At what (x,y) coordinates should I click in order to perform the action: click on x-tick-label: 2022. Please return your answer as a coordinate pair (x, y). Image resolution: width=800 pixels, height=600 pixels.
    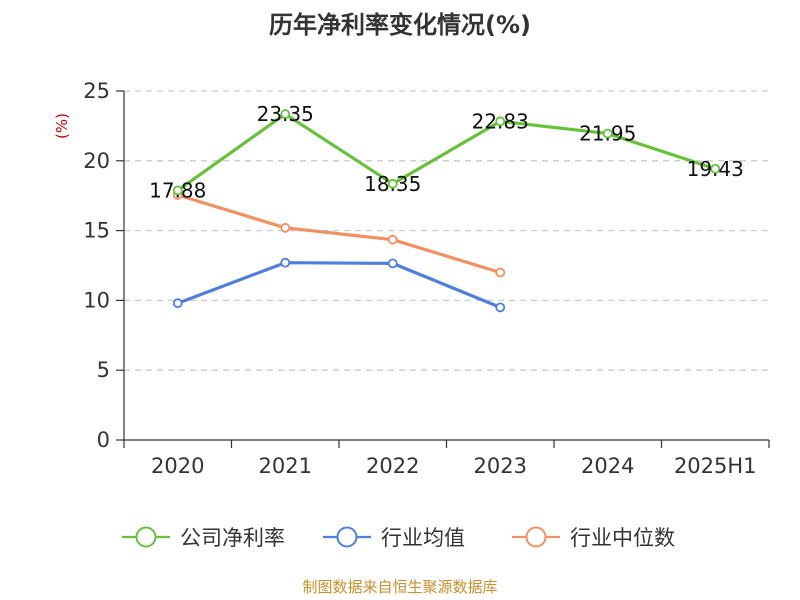
    Looking at the image, I should click on (392, 466).